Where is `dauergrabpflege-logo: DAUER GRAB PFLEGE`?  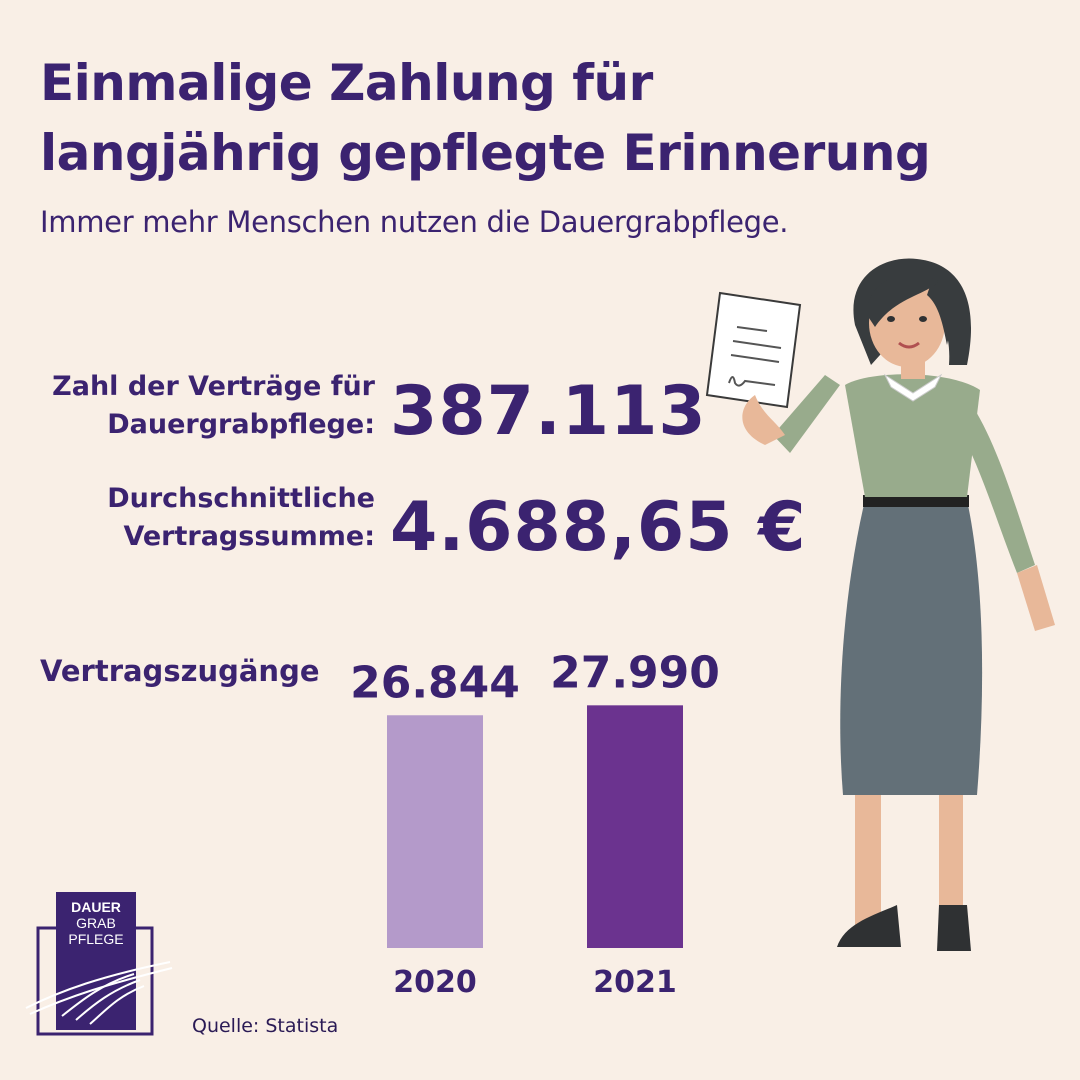
dauergrabpflege-logo: DAUER GRAB PFLEGE is located at coordinates (99, 964).